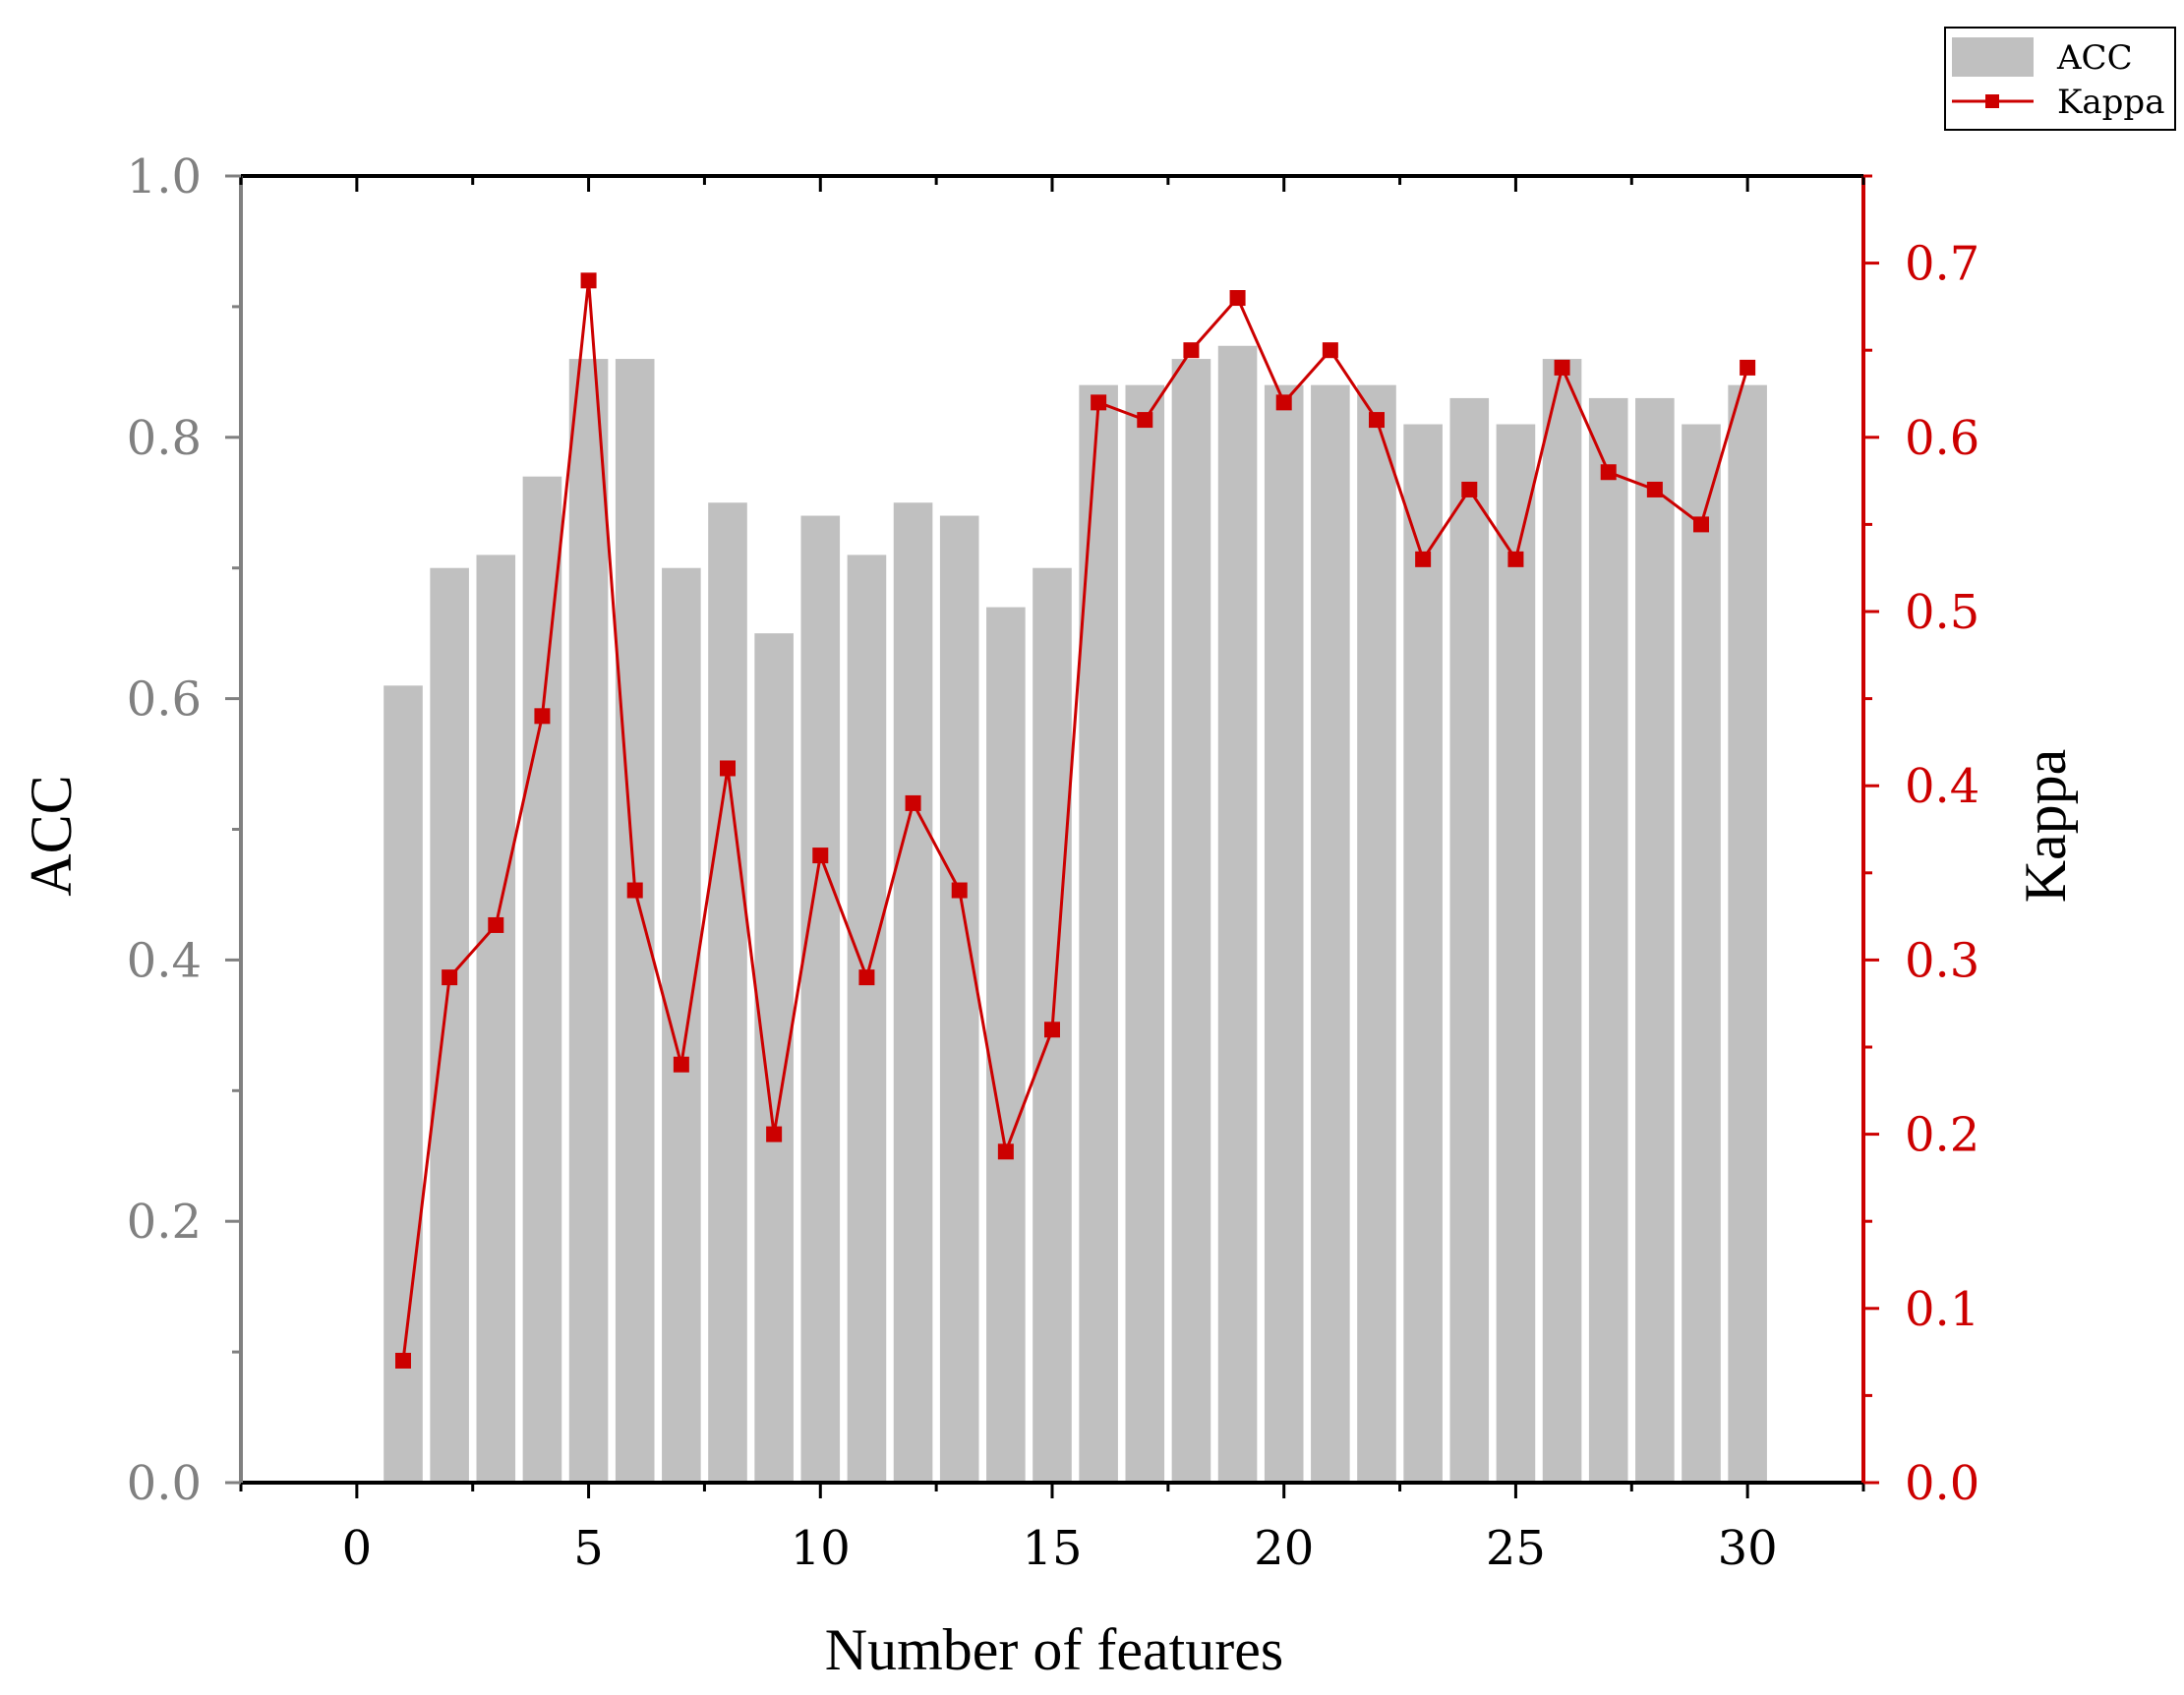  Describe the element at coordinates (821, 1548) in the screenshot. I see `x-tick-label: 10` at that location.